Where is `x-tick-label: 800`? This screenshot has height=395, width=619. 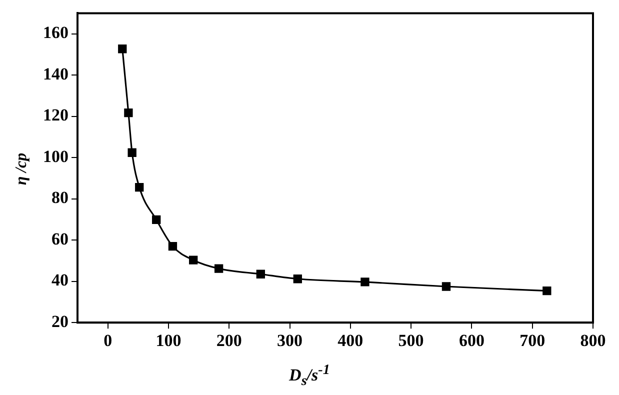
x-tick-label: 800 is located at coordinates (593, 340).